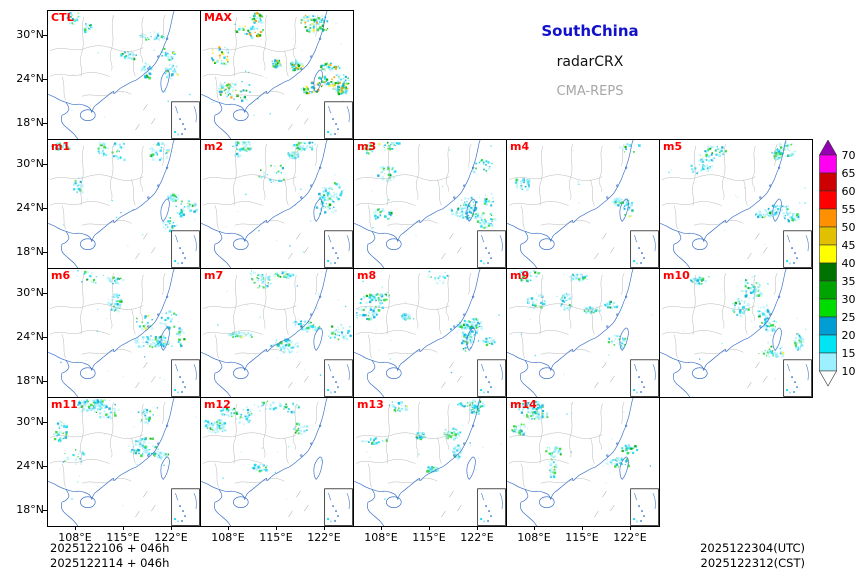 This screenshot has width=860, height=588. I want to click on panel-label: m4, so click(520, 146).